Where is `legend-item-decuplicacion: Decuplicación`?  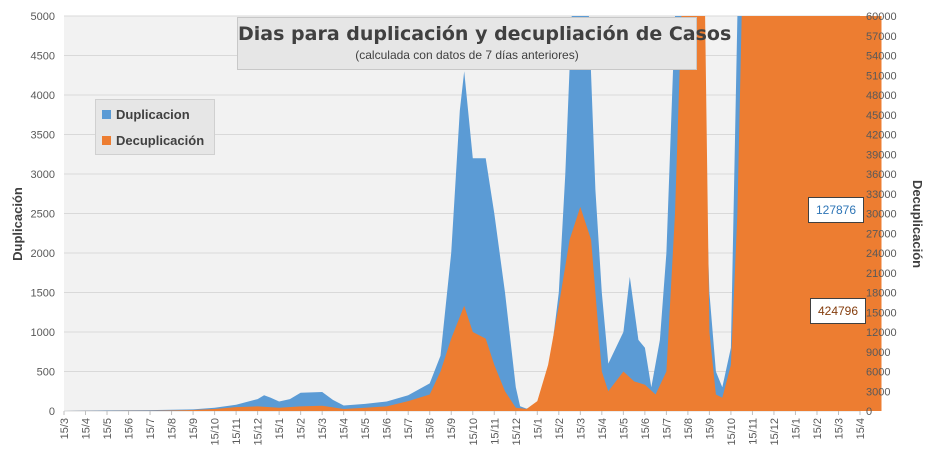
legend-item-decuplicacion: Decuplicación is located at coordinates (153, 140).